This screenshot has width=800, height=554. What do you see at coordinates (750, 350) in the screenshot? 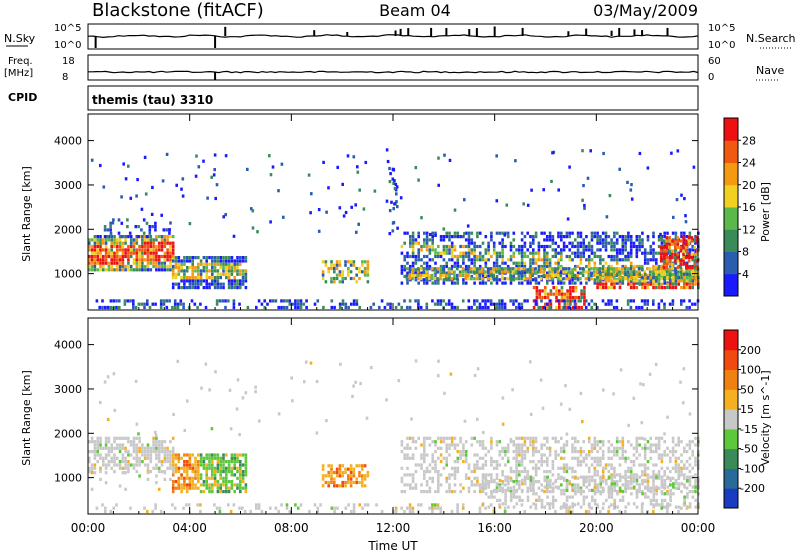
I see `colorbar-tick-label: 200` at bounding box center [750, 350].